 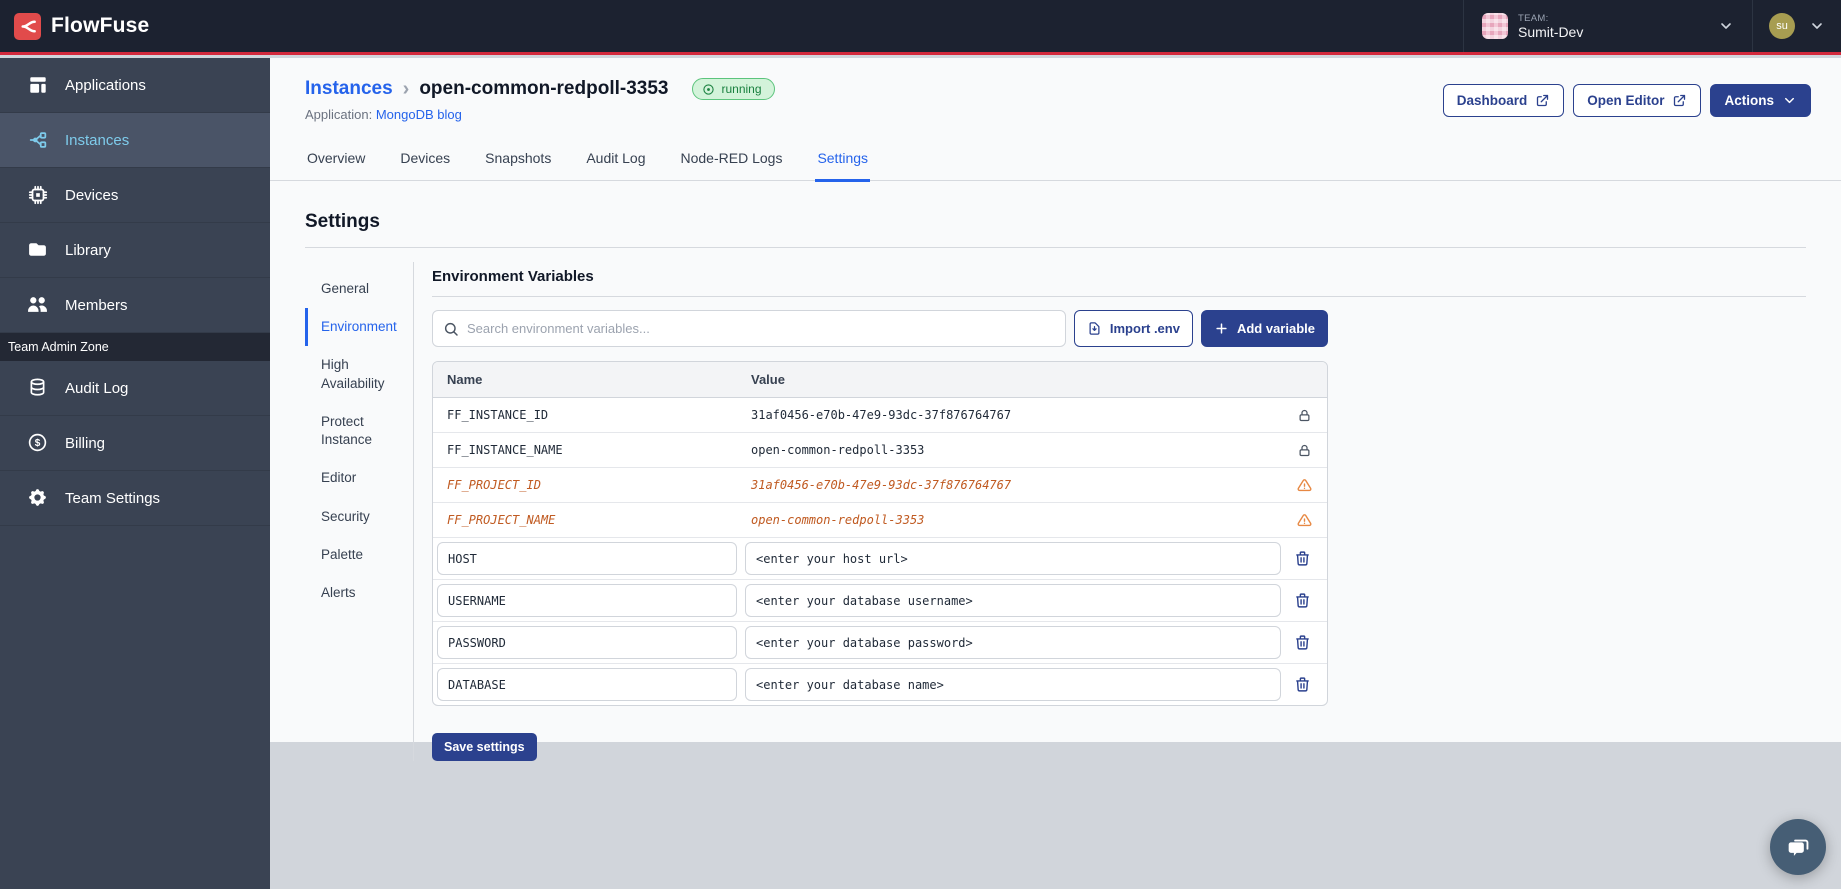 What do you see at coordinates (1533, 18) in the screenshot?
I see `team-label: TEAM:` at bounding box center [1533, 18].